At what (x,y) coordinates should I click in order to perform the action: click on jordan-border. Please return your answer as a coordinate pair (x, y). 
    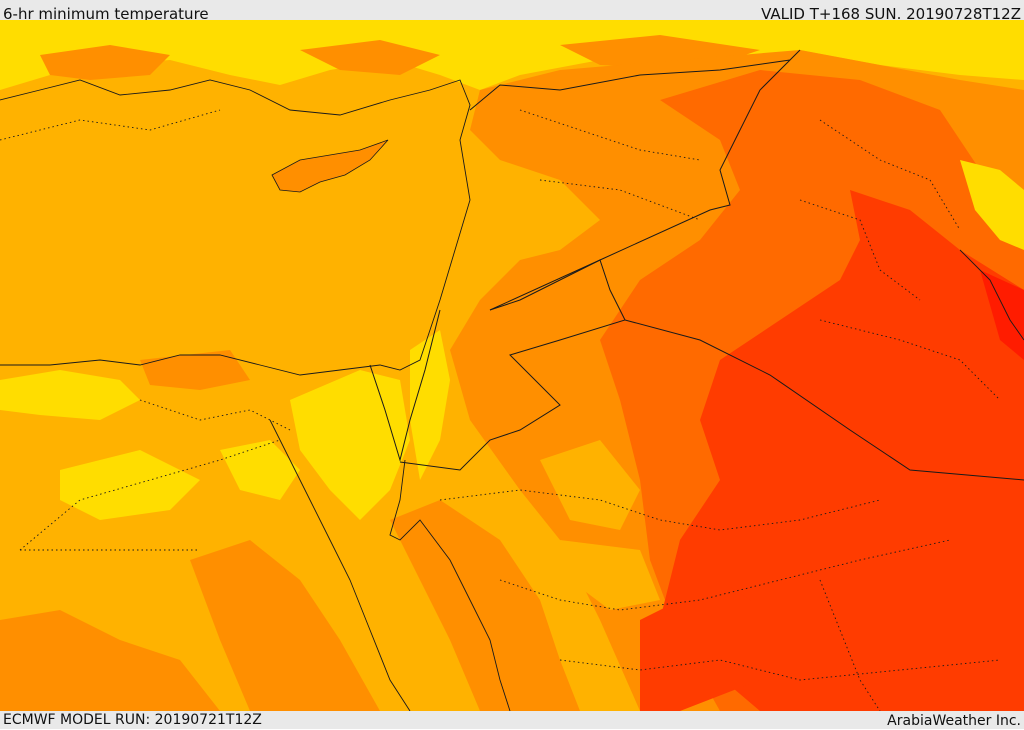
    Looking at the image, I should click on (512, 365).